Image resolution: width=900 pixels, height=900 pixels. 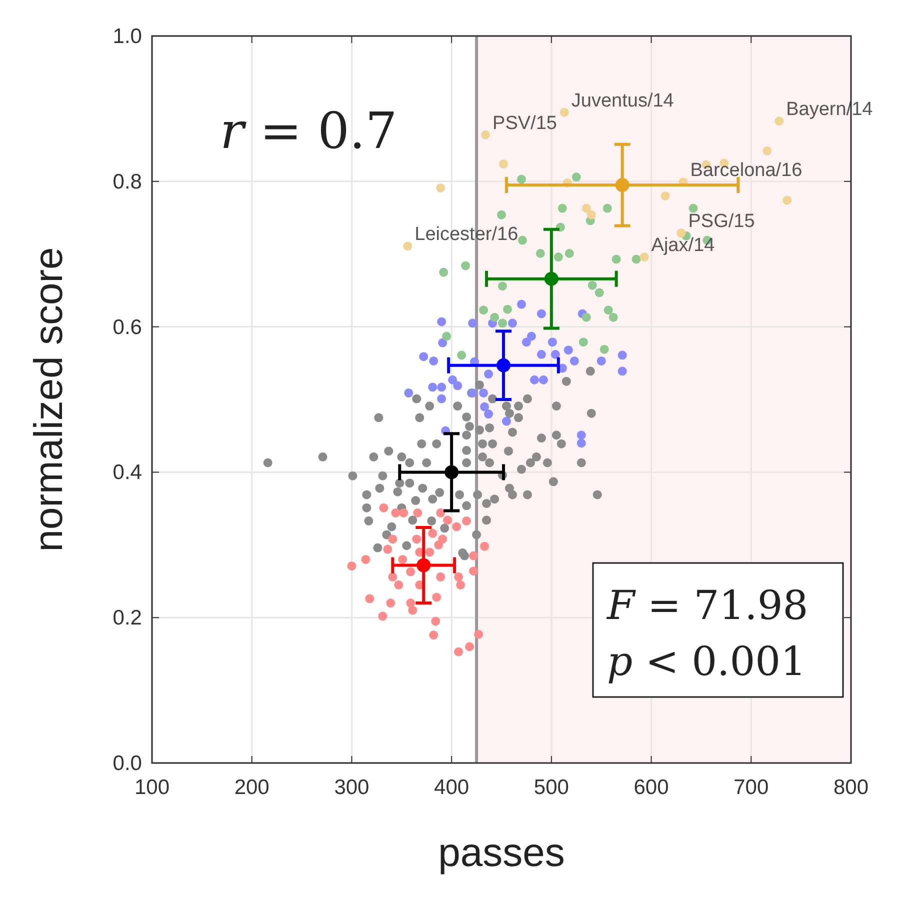 What do you see at coordinates (524, 123) in the screenshot?
I see `annotation: PSV/15` at bounding box center [524, 123].